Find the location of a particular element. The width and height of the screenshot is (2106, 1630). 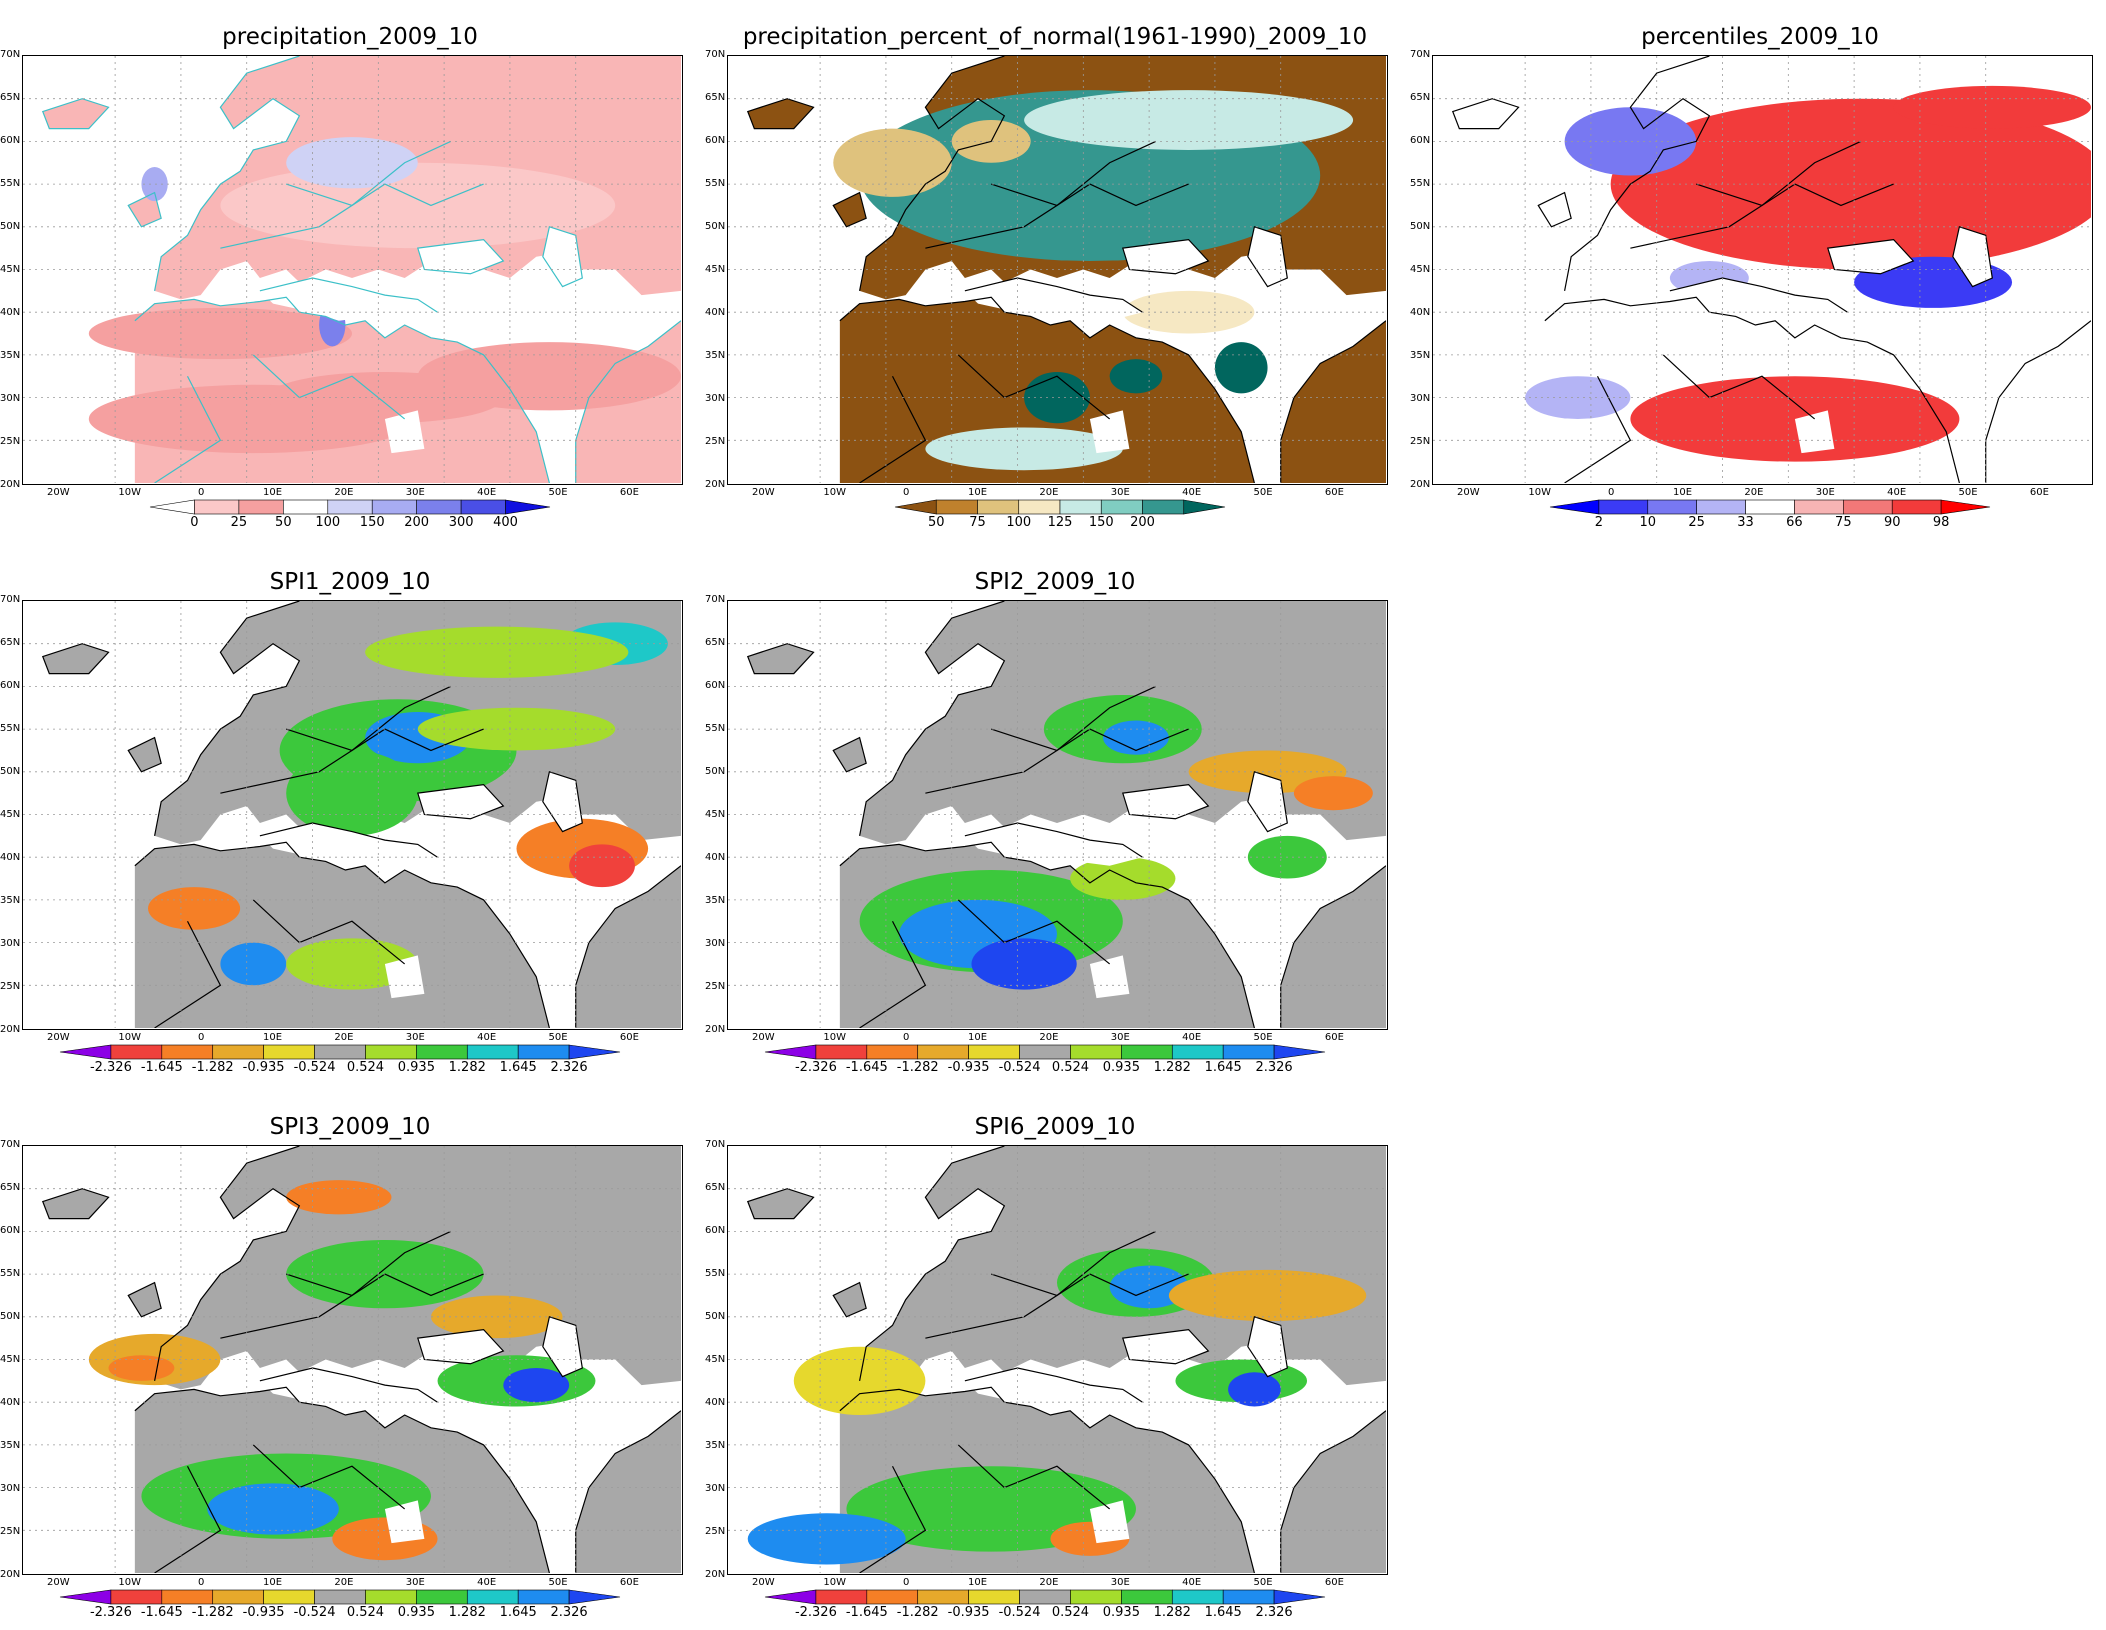

colorbar-label: -1.645 is located at coordinates (866, 1067).